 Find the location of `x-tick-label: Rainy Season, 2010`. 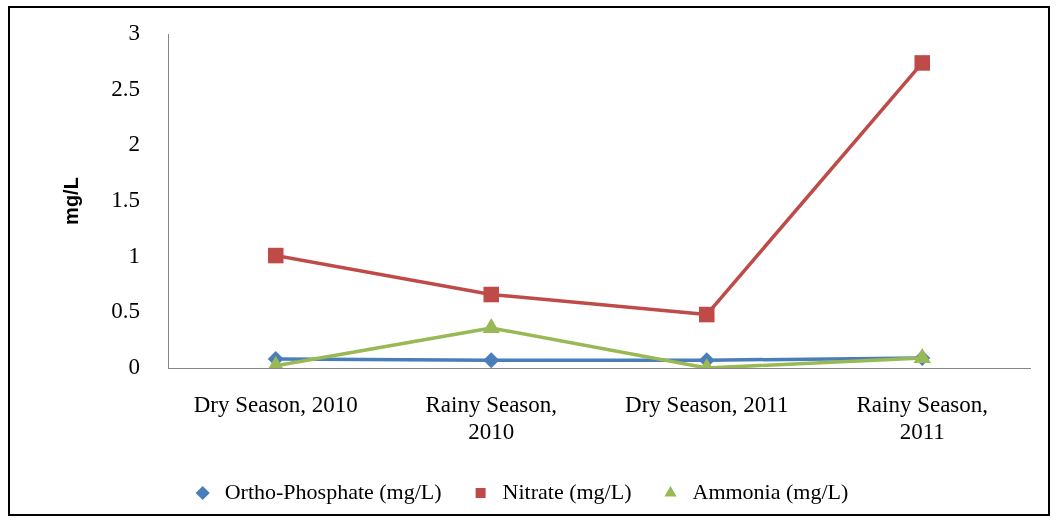

x-tick-label: Rainy Season, 2010 is located at coordinates (491, 418).